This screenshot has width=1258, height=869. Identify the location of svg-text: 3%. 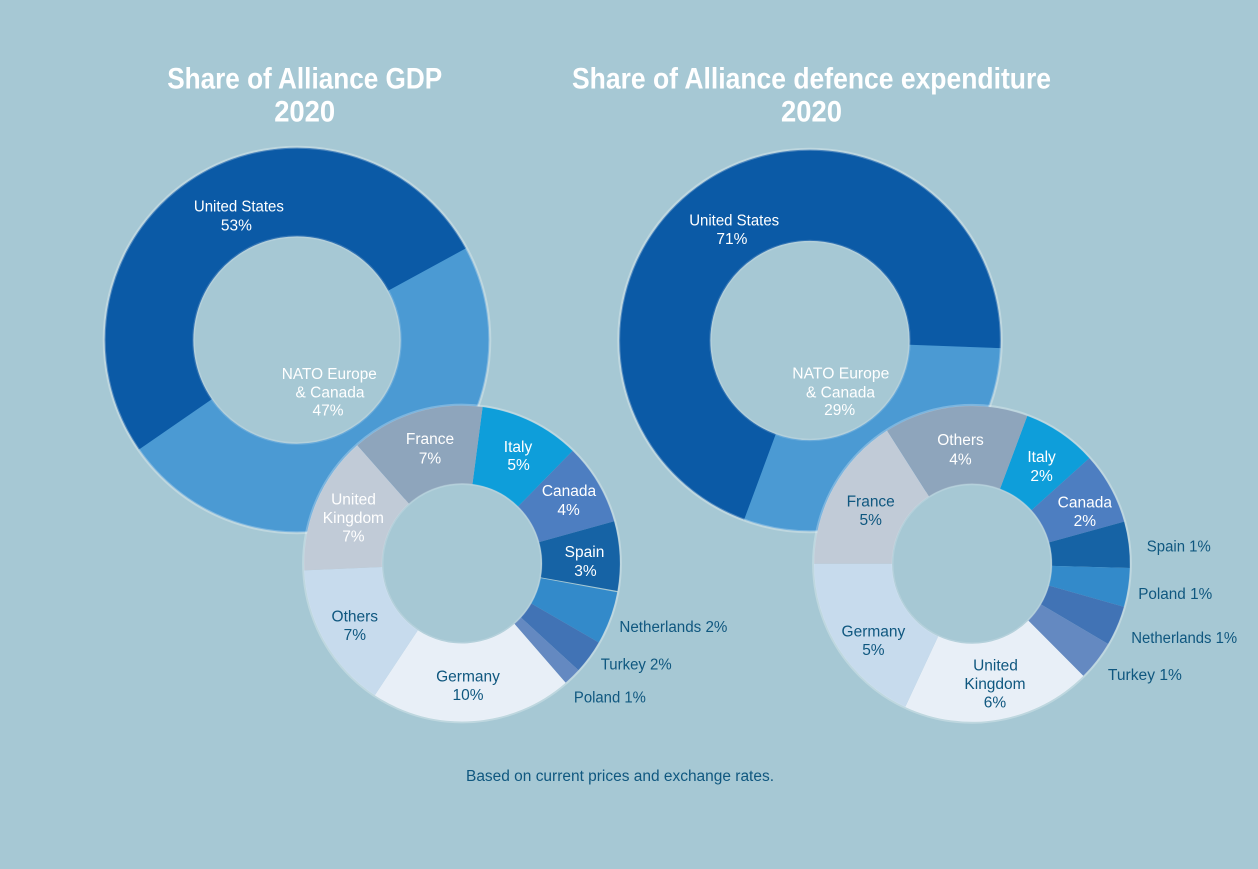
(585, 571).